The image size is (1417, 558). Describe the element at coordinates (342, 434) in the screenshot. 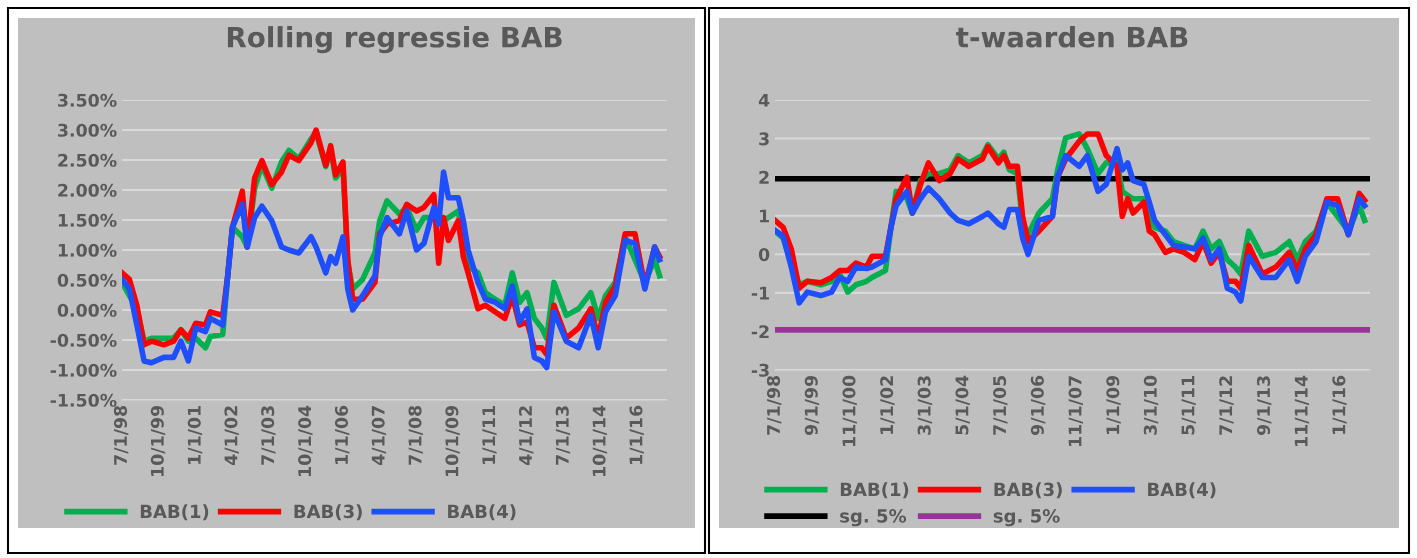

I see `x-tick-label: 1/1/06` at that location.